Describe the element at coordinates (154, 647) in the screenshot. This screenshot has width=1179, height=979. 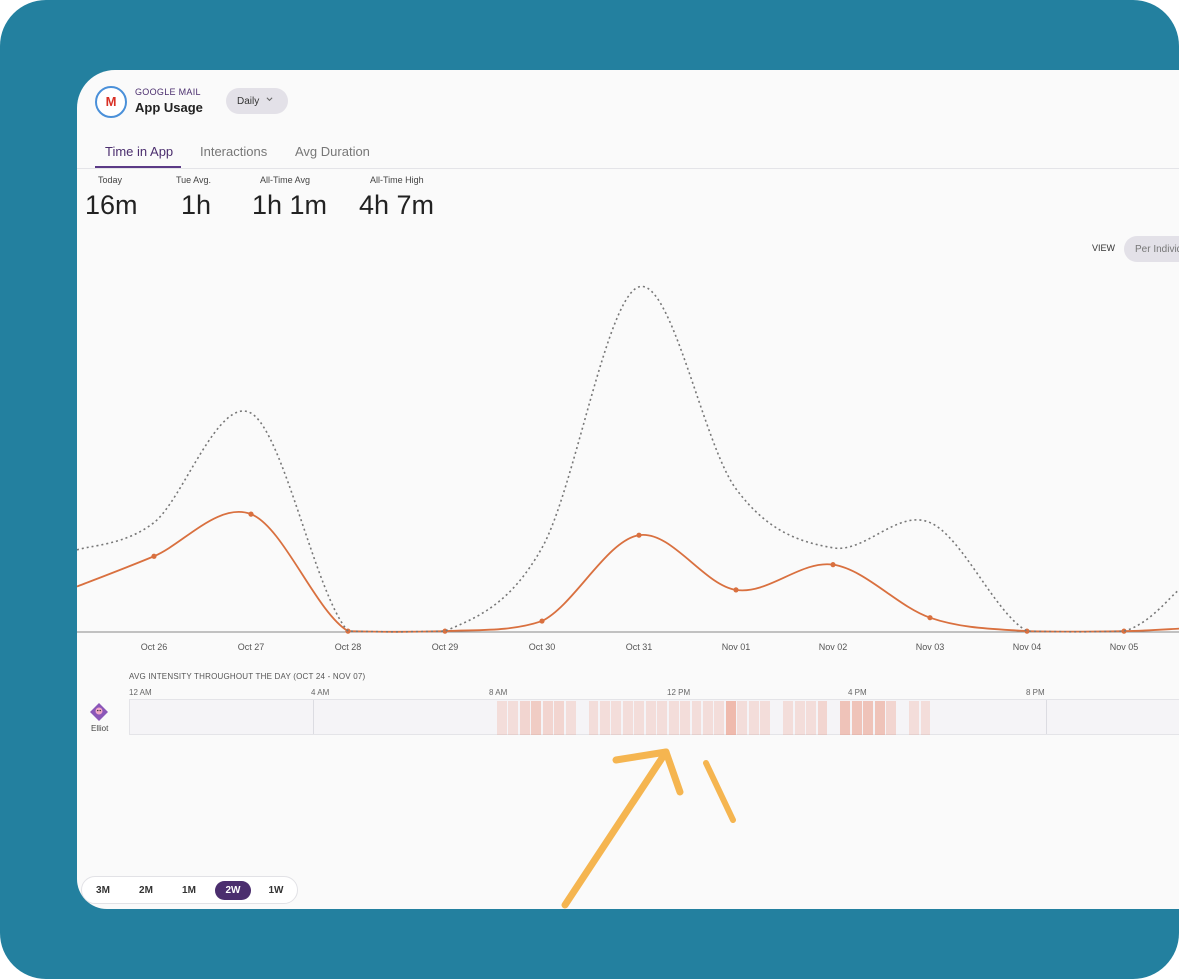
I see `x-tick-label: Oct 26` at that location.